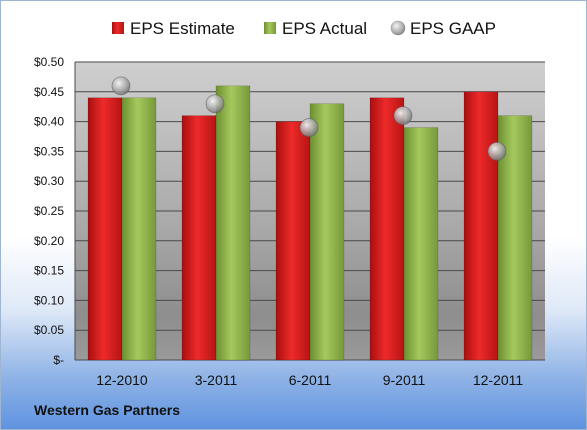 This screenshot has width=587, height=430. What do you see at coordinates (49, 122) in the screenshot?
I see `y-tick-label: $0.40` at bounding box center [49, 122].